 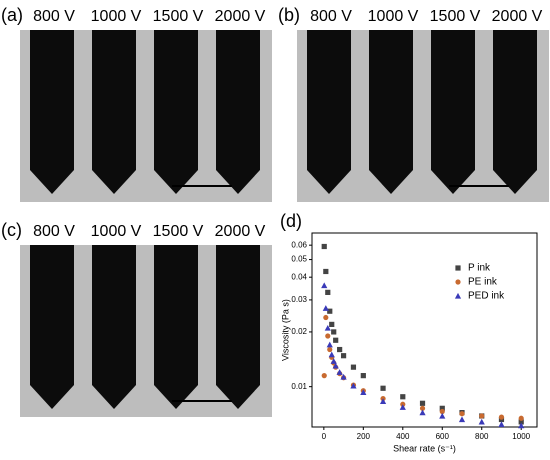 I want to click on x-tick-label: 0, so click(x=324, y=436).